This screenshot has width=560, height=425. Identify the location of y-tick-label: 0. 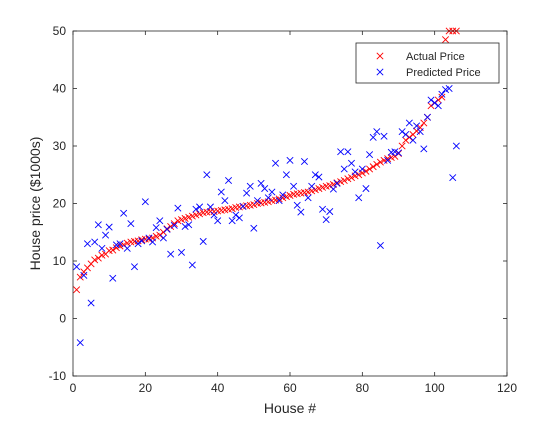
(62, 319).